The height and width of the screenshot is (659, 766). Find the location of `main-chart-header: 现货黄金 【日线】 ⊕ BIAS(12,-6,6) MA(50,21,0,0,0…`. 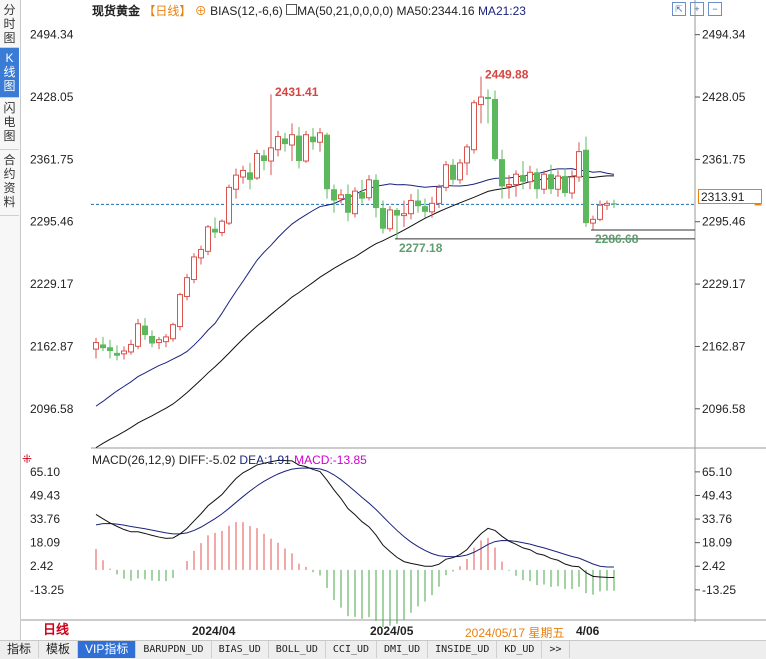

main-chart-header: 现货黄金 【日线】 ⊕ BIAS(12,-6,6) MA(50,21,0,0,0… is located at coordinates (309, 10).